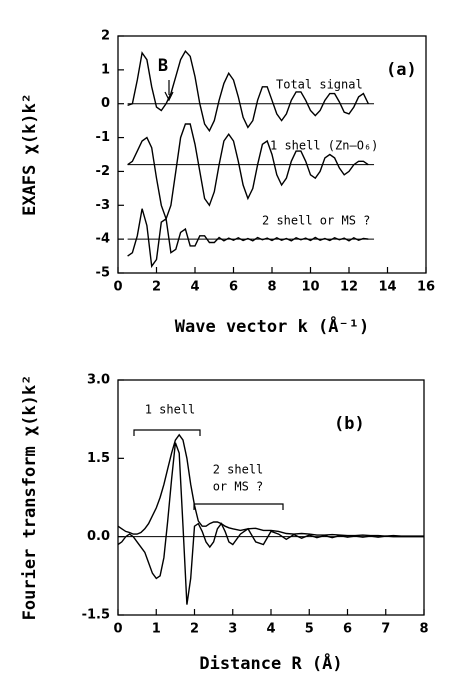 The image size is (474, 697). I want to click on y-tick-label: -1, so click(103, 137).